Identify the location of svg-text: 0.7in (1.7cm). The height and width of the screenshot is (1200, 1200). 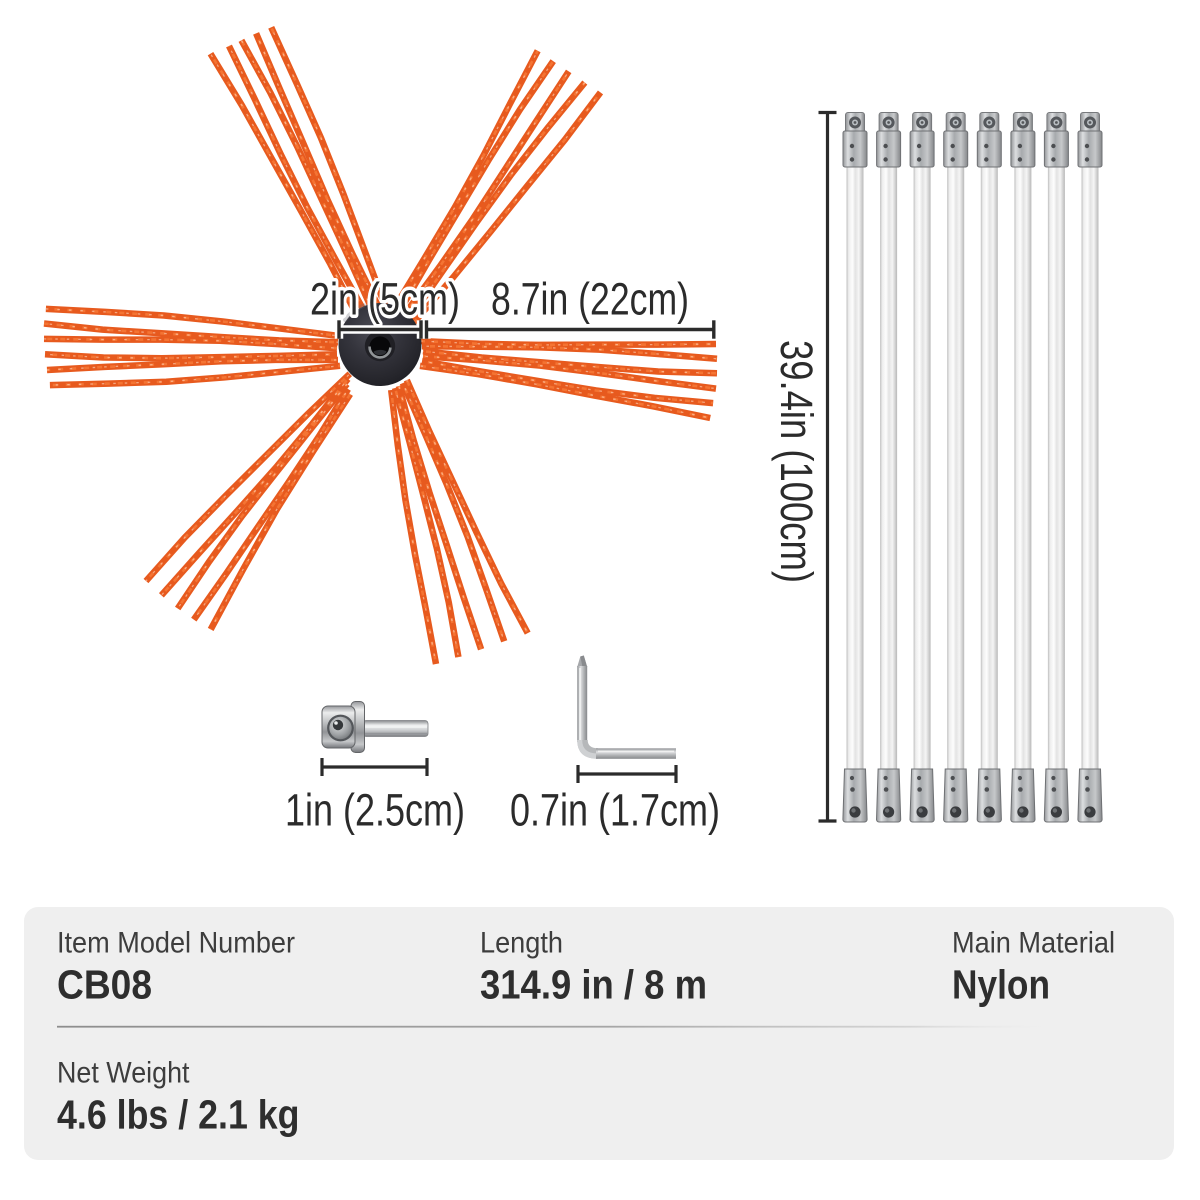
(615, 810).